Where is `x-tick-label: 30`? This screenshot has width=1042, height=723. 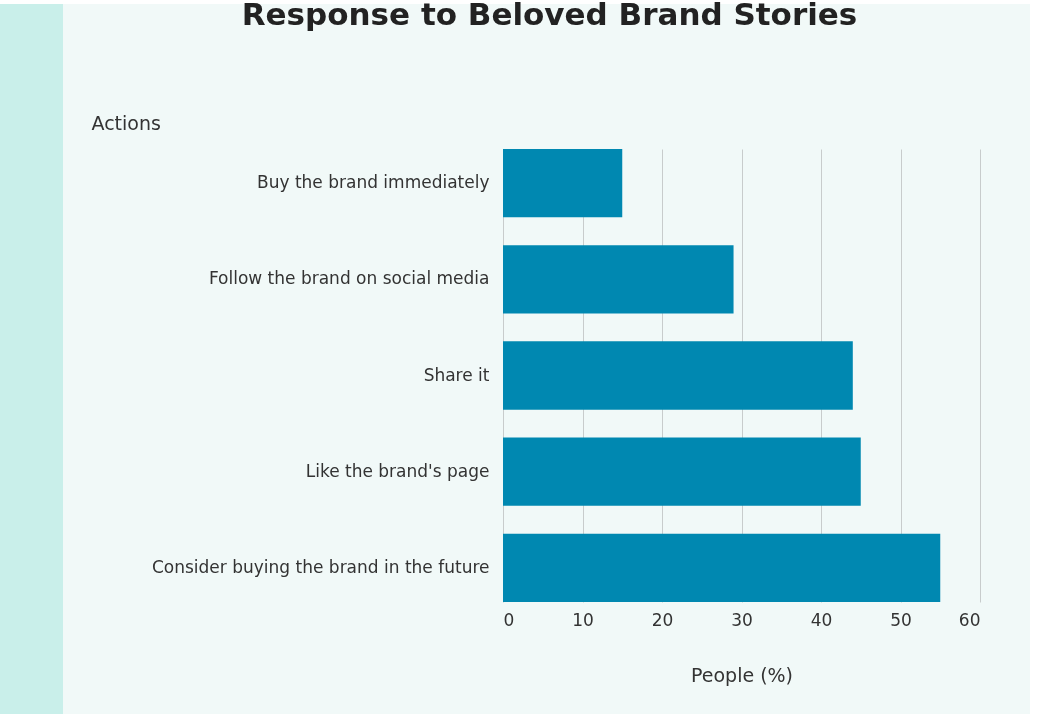 x-tick-label: 30 is located at coordinates (742, 619).